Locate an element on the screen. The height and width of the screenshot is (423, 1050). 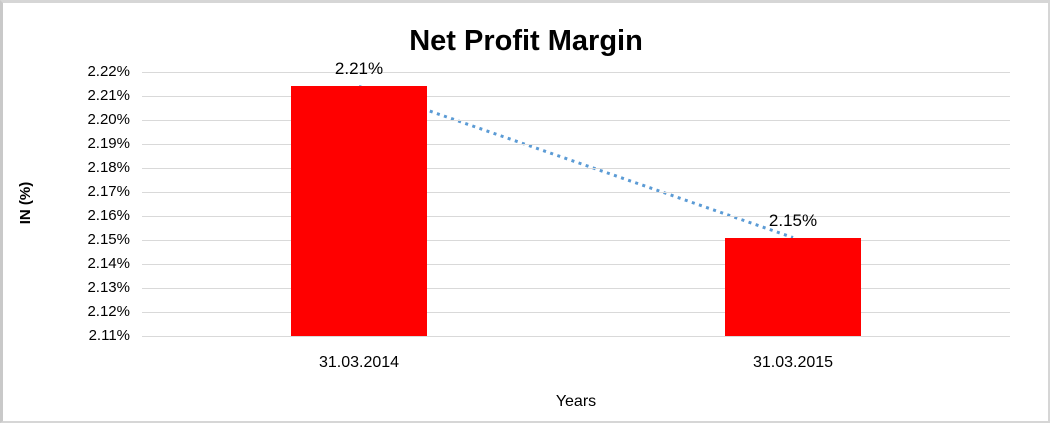
bar-value-label: 2.21% is located at coordinates (359, 69).